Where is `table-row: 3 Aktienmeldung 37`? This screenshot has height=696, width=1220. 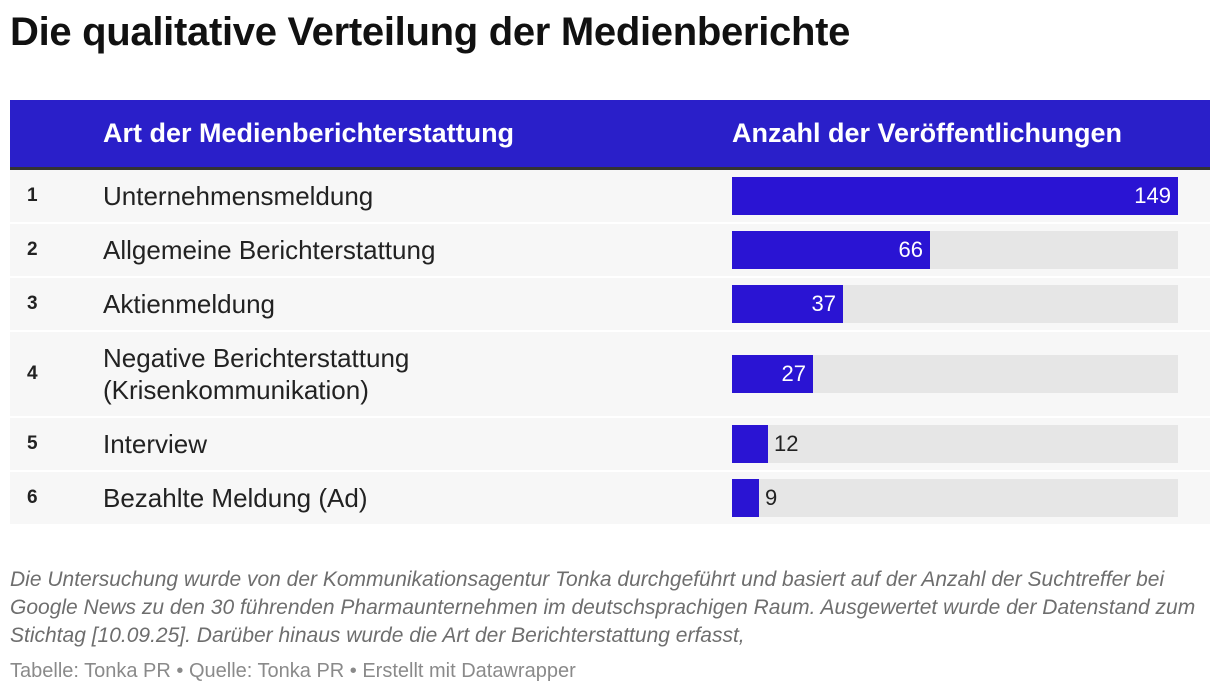
table-row: 3 Aktienmeldung 37 is located at coordinates (610, 305).